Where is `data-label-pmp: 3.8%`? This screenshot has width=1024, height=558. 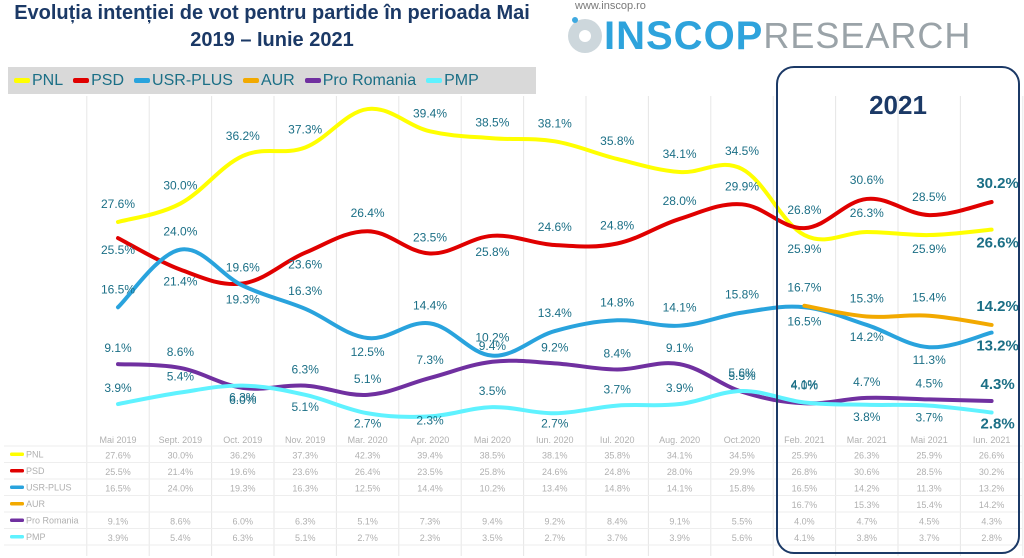 data-label-pmp: 3.8% is located at coordinates (867, 417).